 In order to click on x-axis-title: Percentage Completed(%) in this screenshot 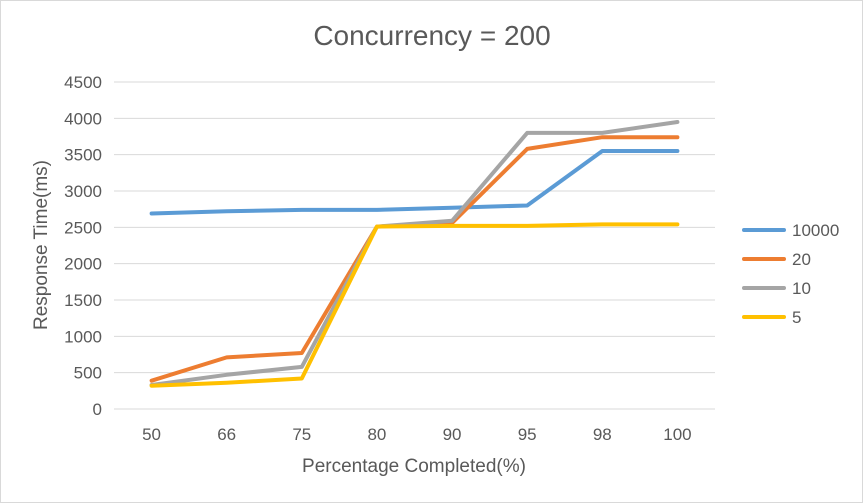, I will do `click(414, 466)`.